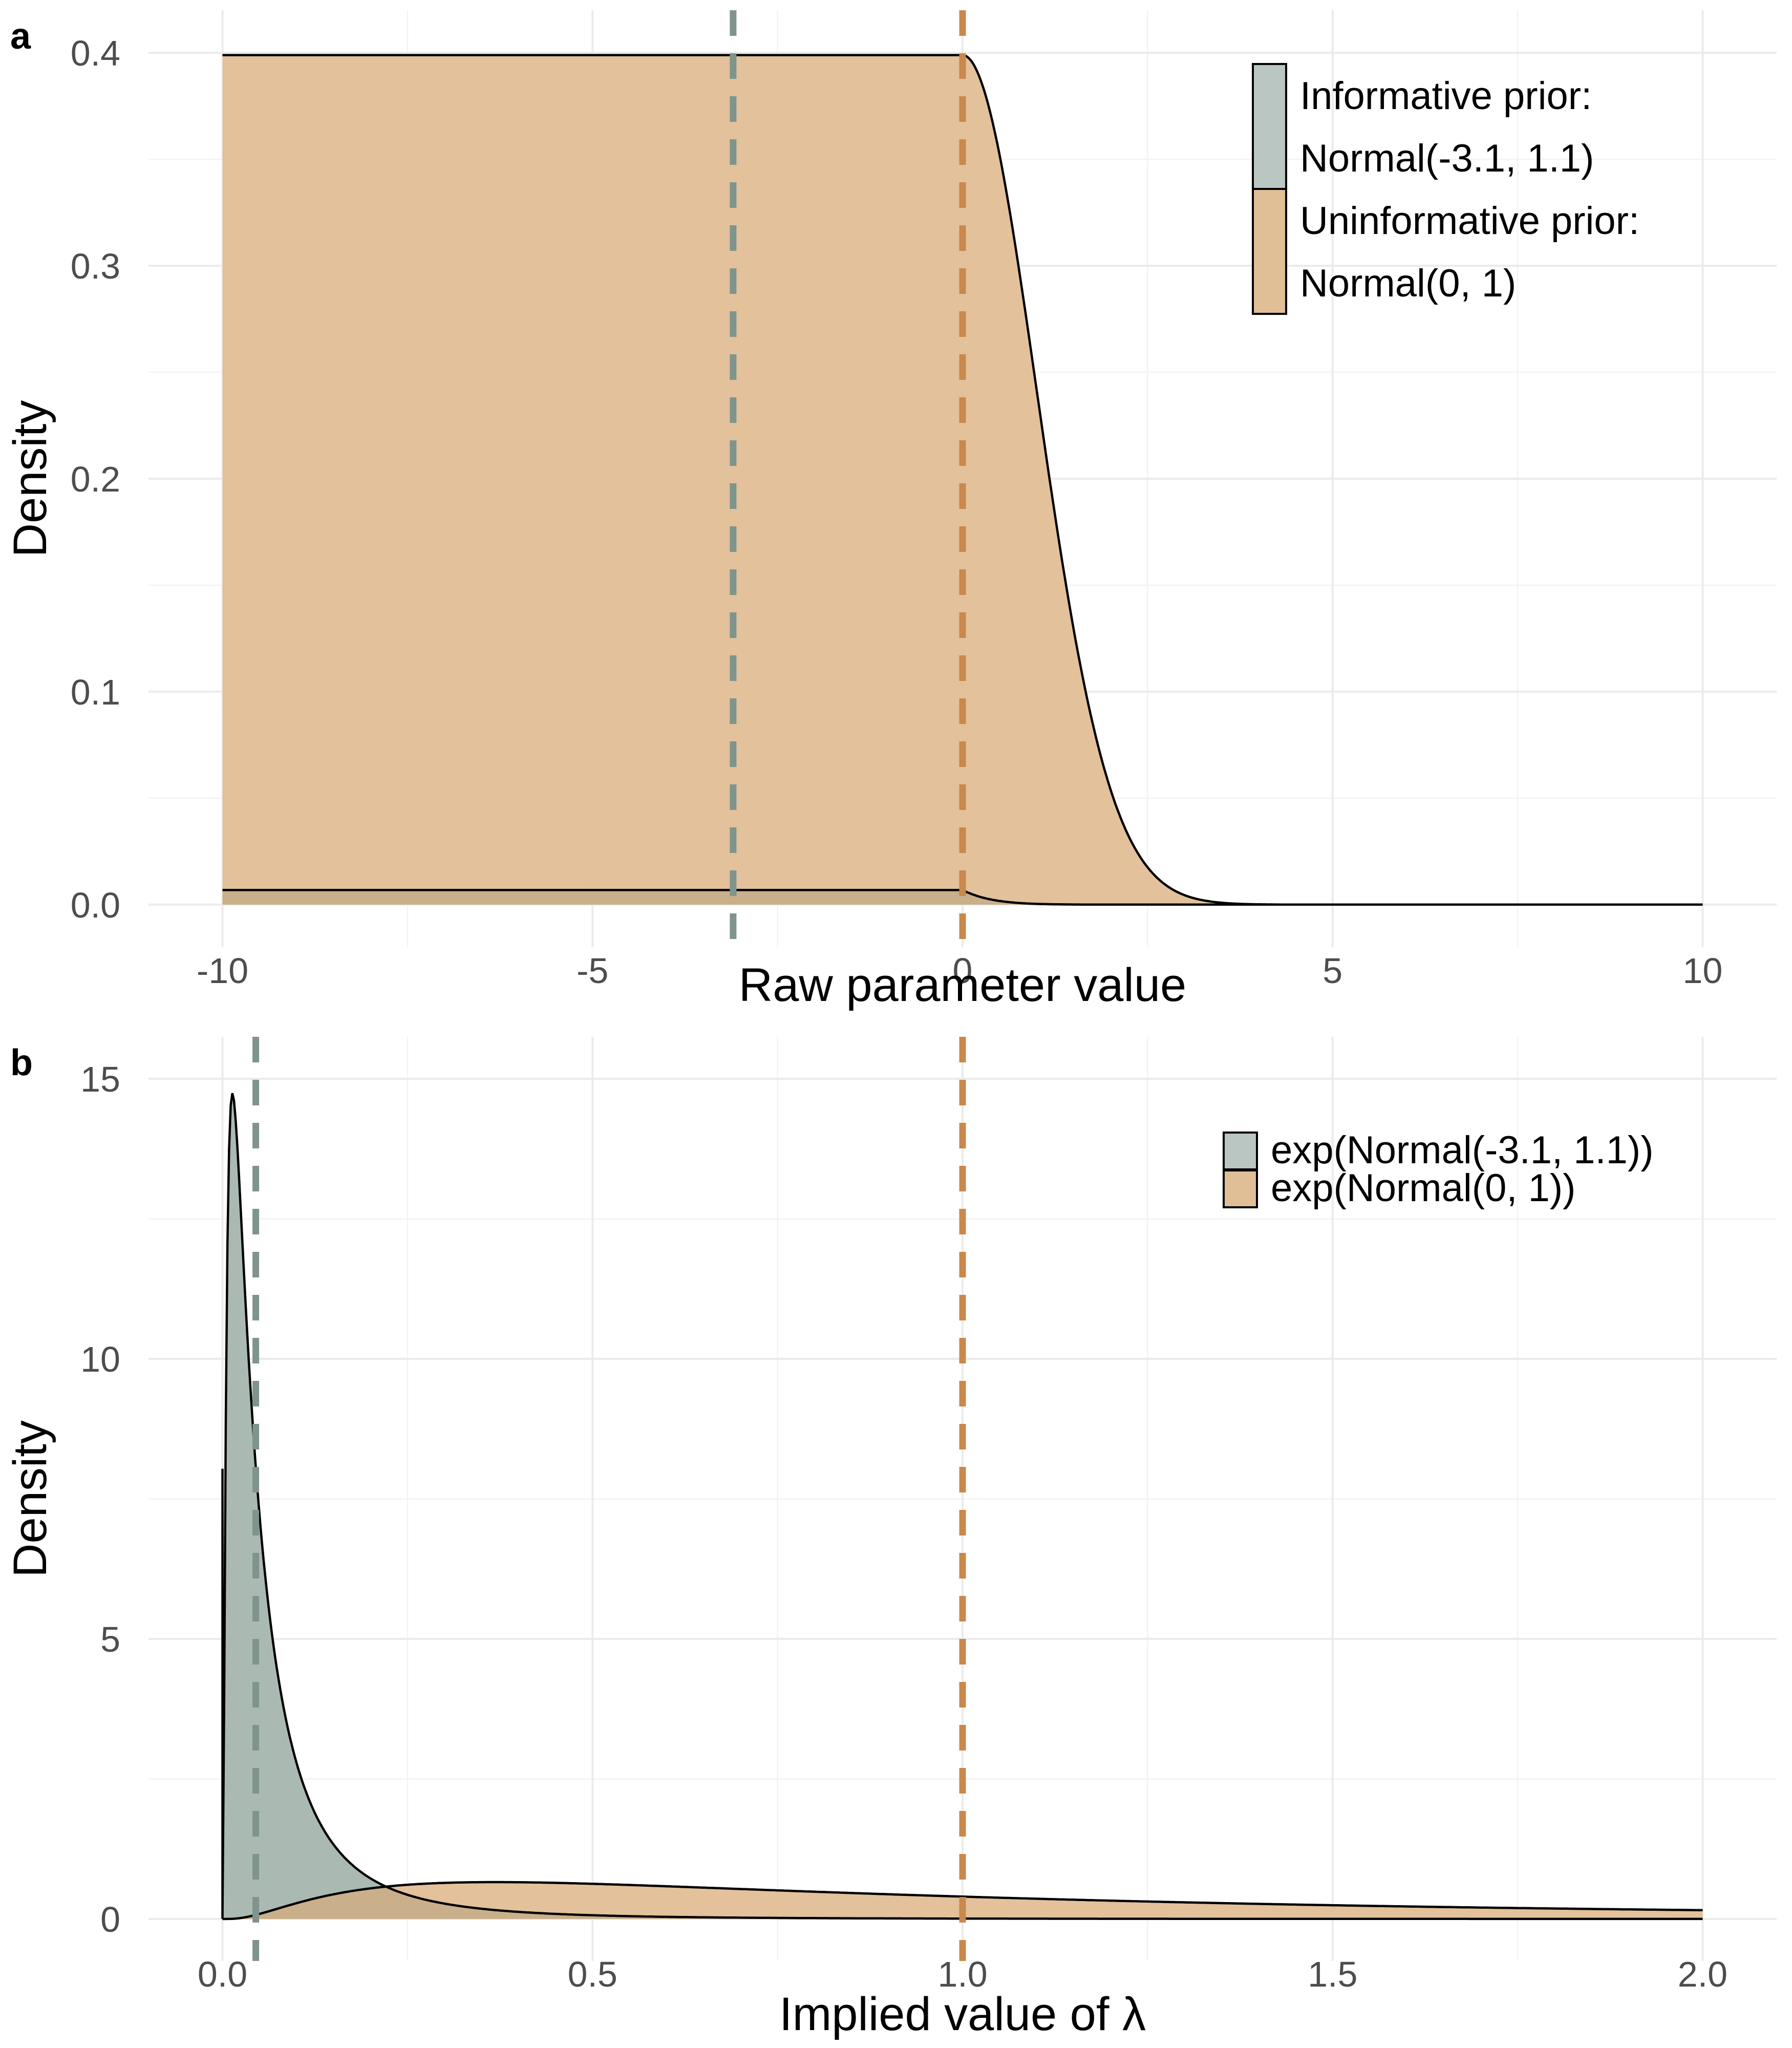 The image size is (1792, 2048). Describe the element at coordinates (1702, 1974) in the screenshot. I see `x-tick-label: 2.0` at that location.